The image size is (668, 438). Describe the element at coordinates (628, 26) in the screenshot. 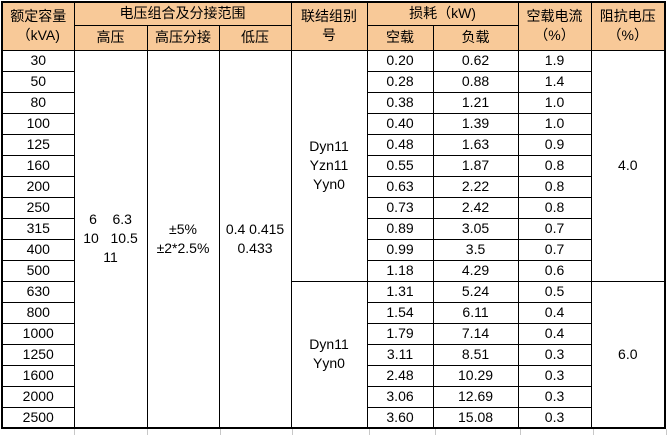

I see `header-impedance-voltage: 阻抗电压 （%）` at that location.